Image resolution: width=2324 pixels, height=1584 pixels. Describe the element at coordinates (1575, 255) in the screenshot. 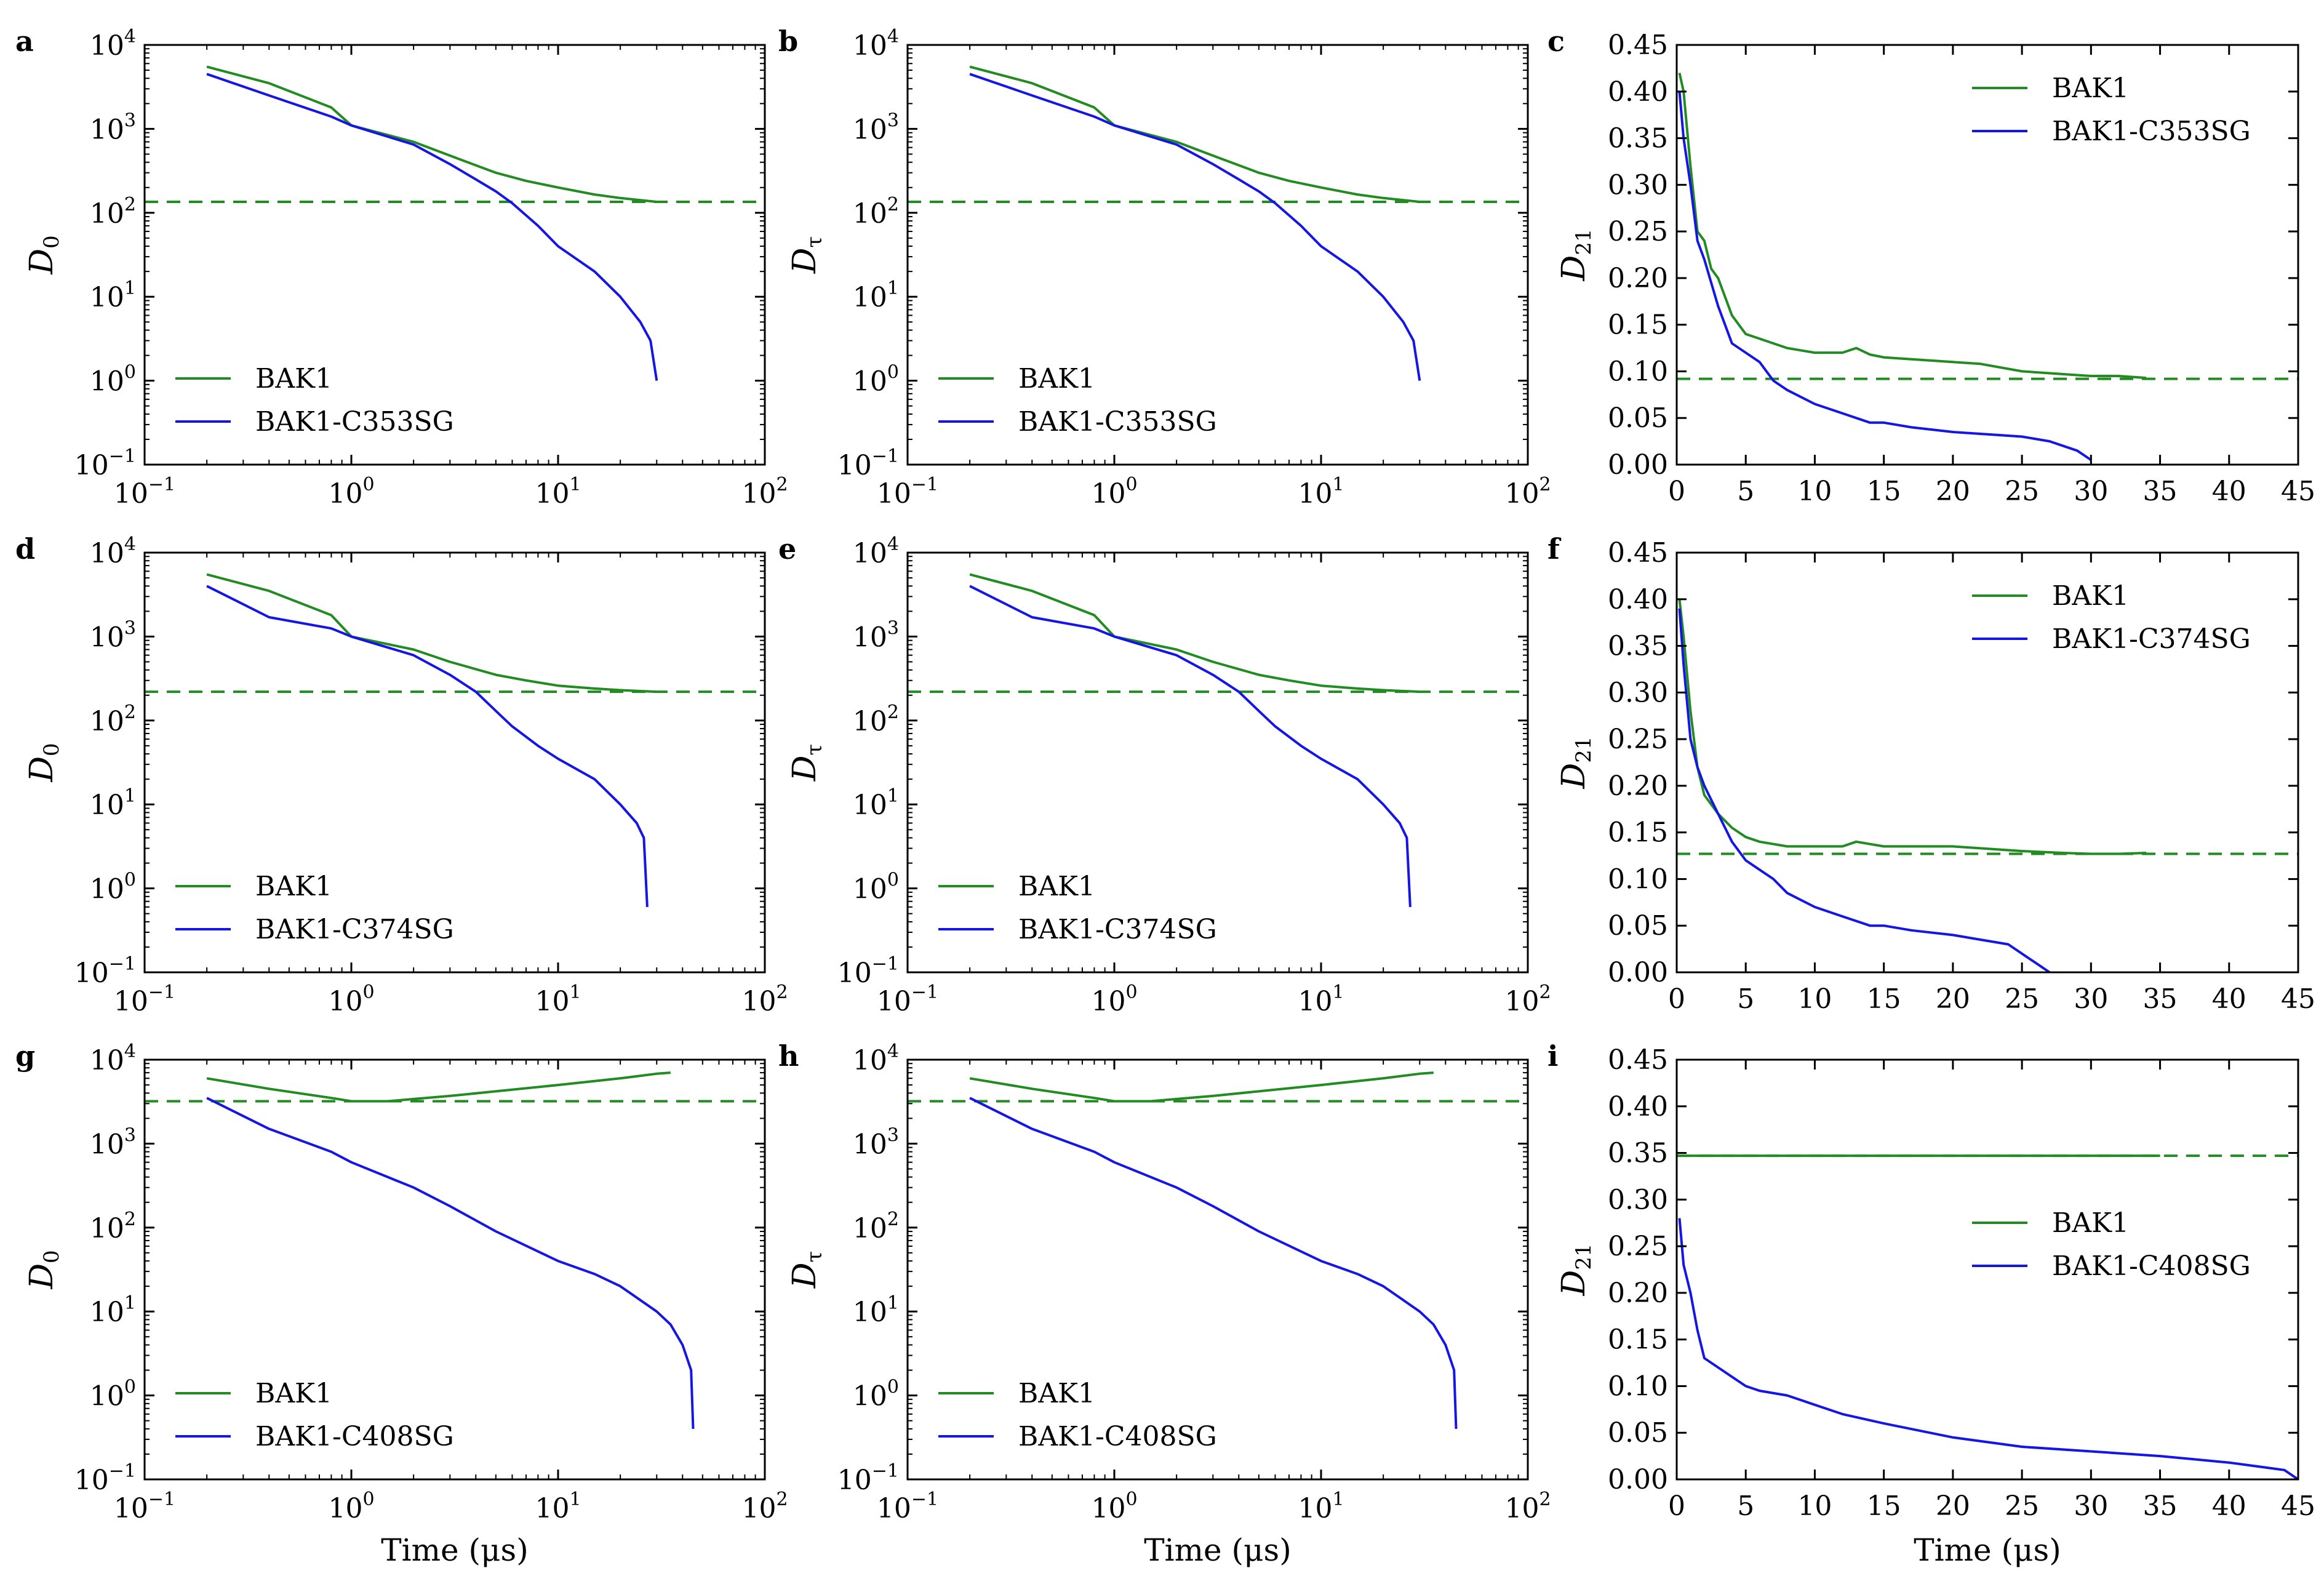

I see `y-axis-label: D21` at that location.